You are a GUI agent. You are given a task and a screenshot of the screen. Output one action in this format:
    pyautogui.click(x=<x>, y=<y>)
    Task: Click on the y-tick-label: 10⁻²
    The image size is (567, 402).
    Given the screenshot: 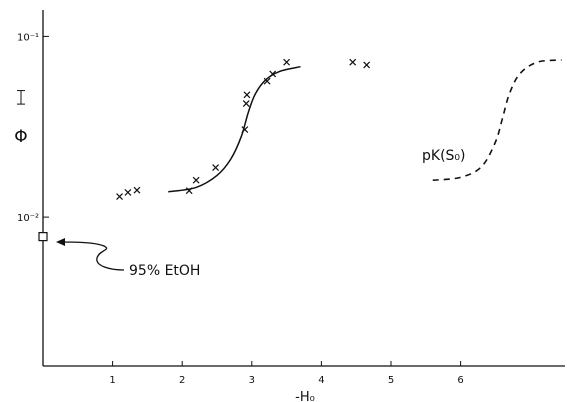 What is the action you would take?
    pyautogui.click(x=28, y=218)
    